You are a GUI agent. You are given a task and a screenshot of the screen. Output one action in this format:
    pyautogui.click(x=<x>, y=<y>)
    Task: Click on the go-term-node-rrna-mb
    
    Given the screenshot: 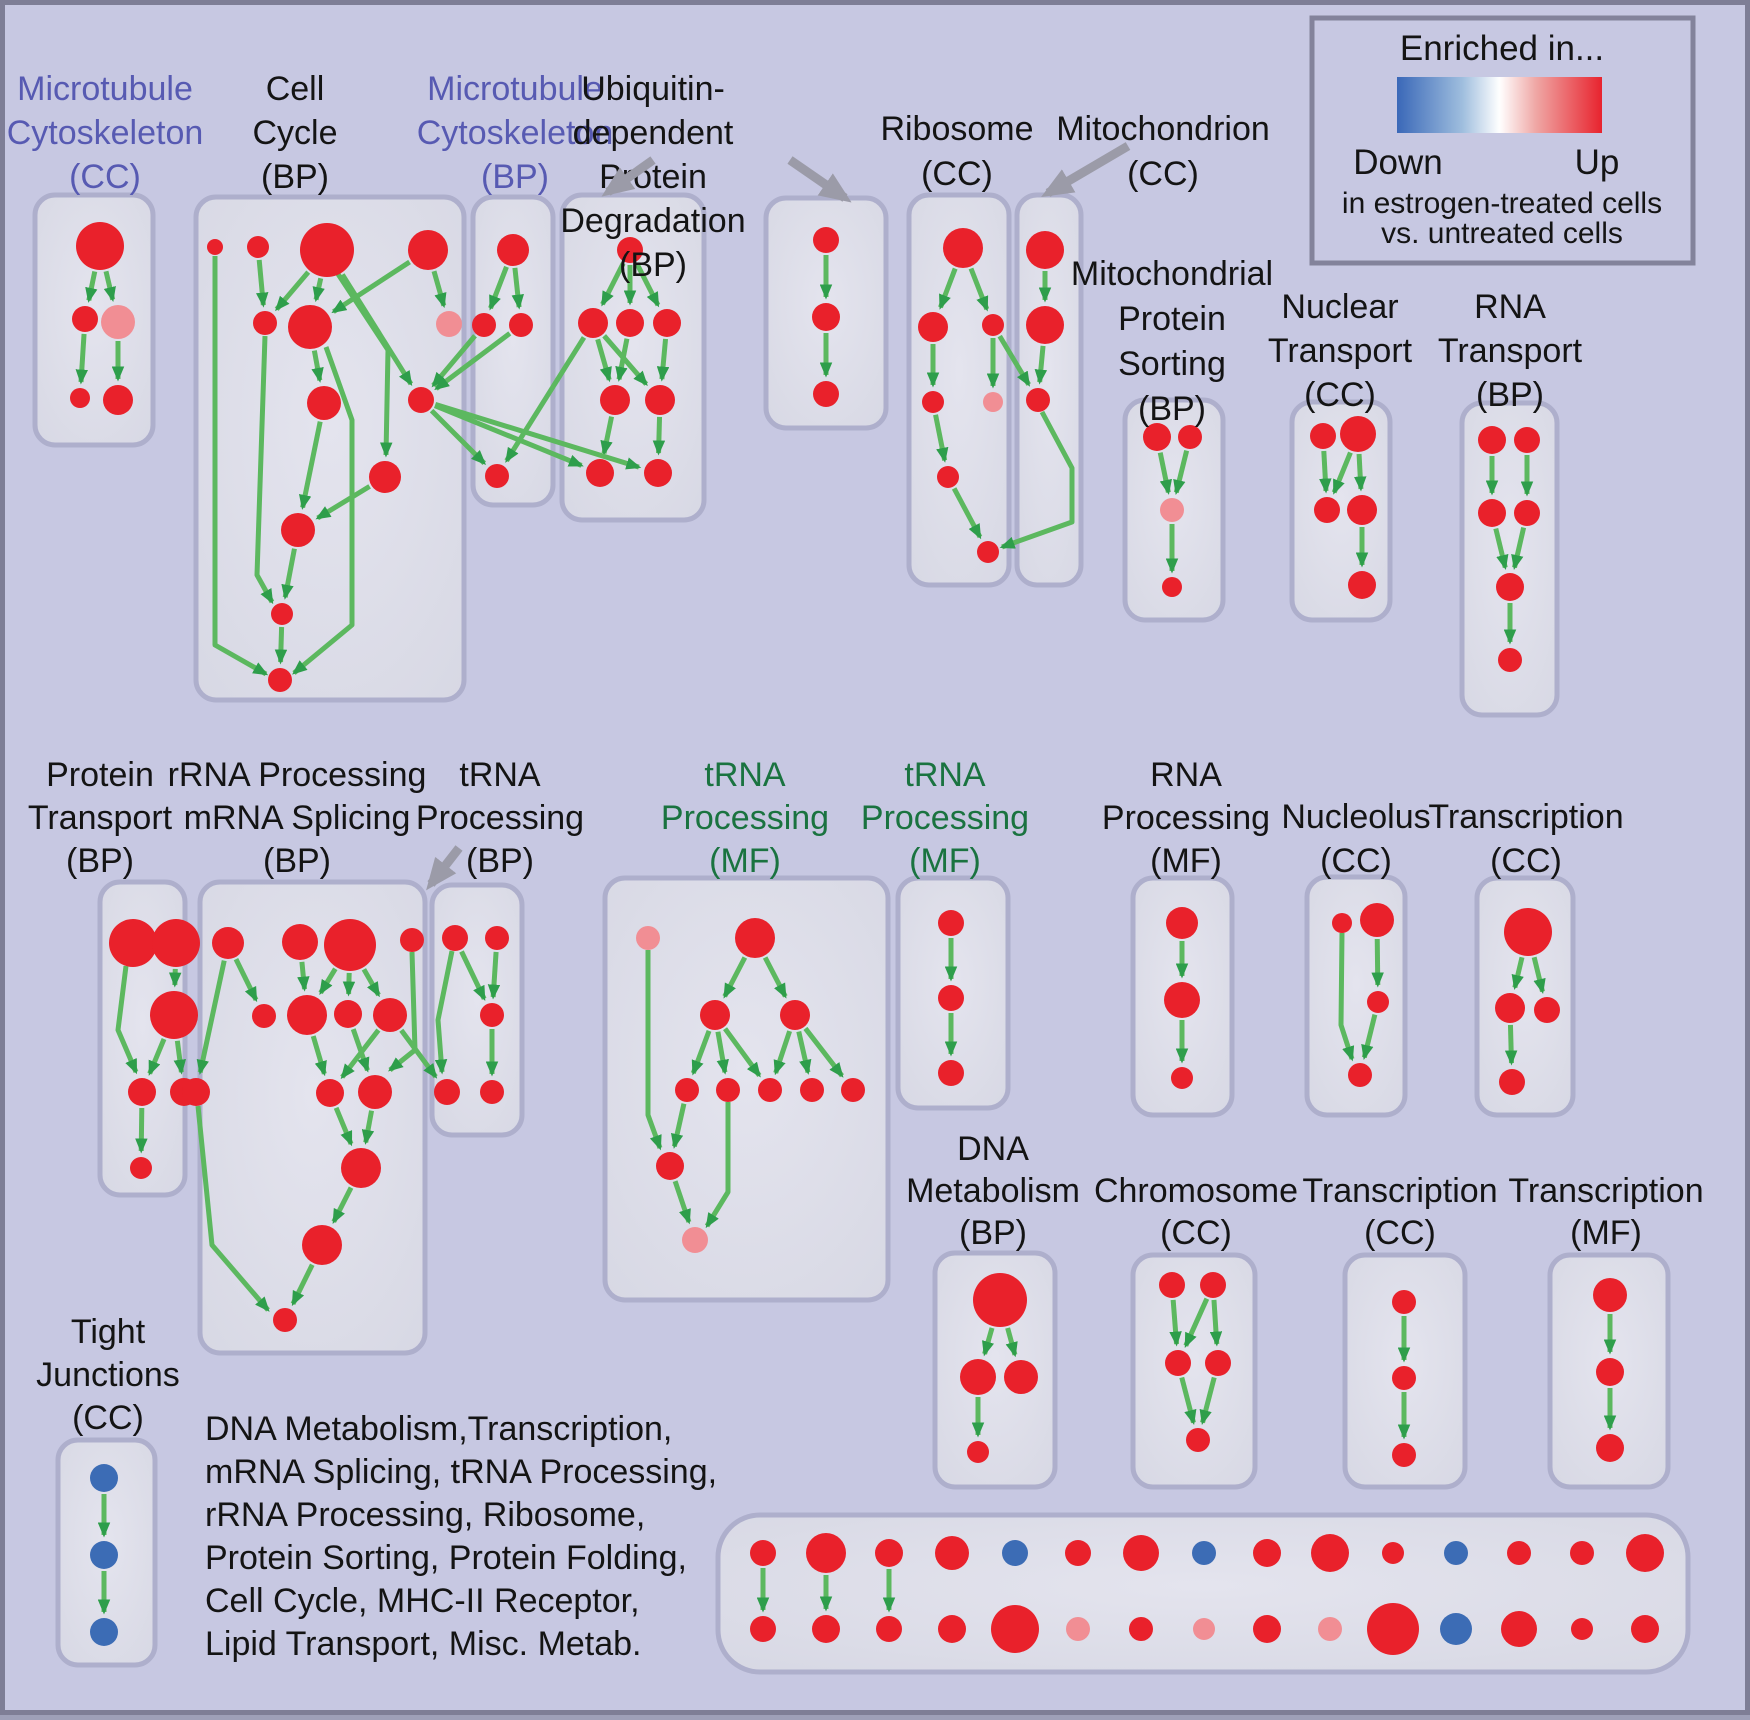 What is the action you would take?
    pyautogui.click(x=307, y=1015)
    